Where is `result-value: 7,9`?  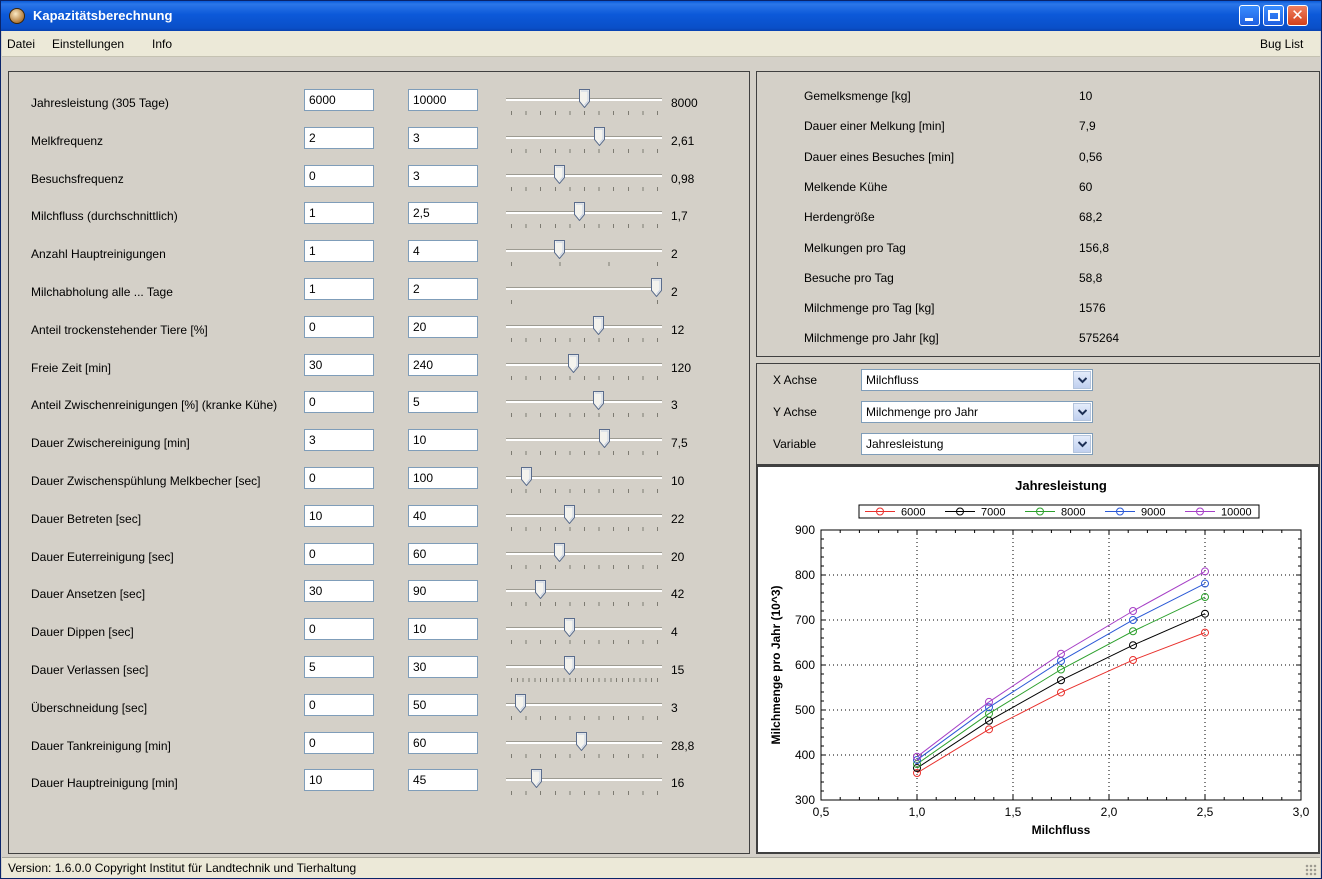
result-value: 7,9 is located at coordinates (1087, 126).